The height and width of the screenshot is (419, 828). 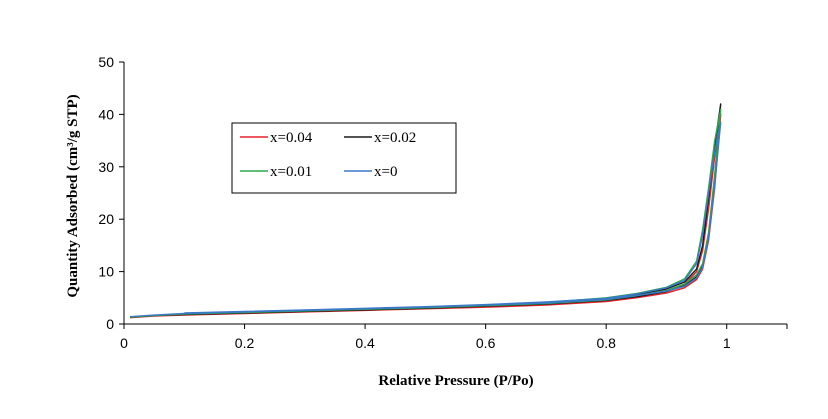 I want to click on y-tick-label: 0, so click(x=110, y=324).